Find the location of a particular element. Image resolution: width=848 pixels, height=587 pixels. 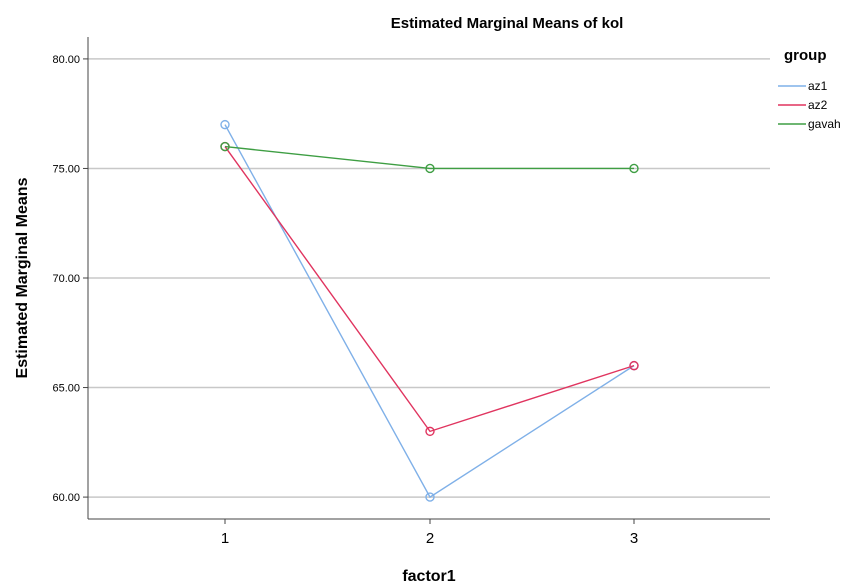

legend: group az1 az2 gavah is located at coordinates (809, 89).